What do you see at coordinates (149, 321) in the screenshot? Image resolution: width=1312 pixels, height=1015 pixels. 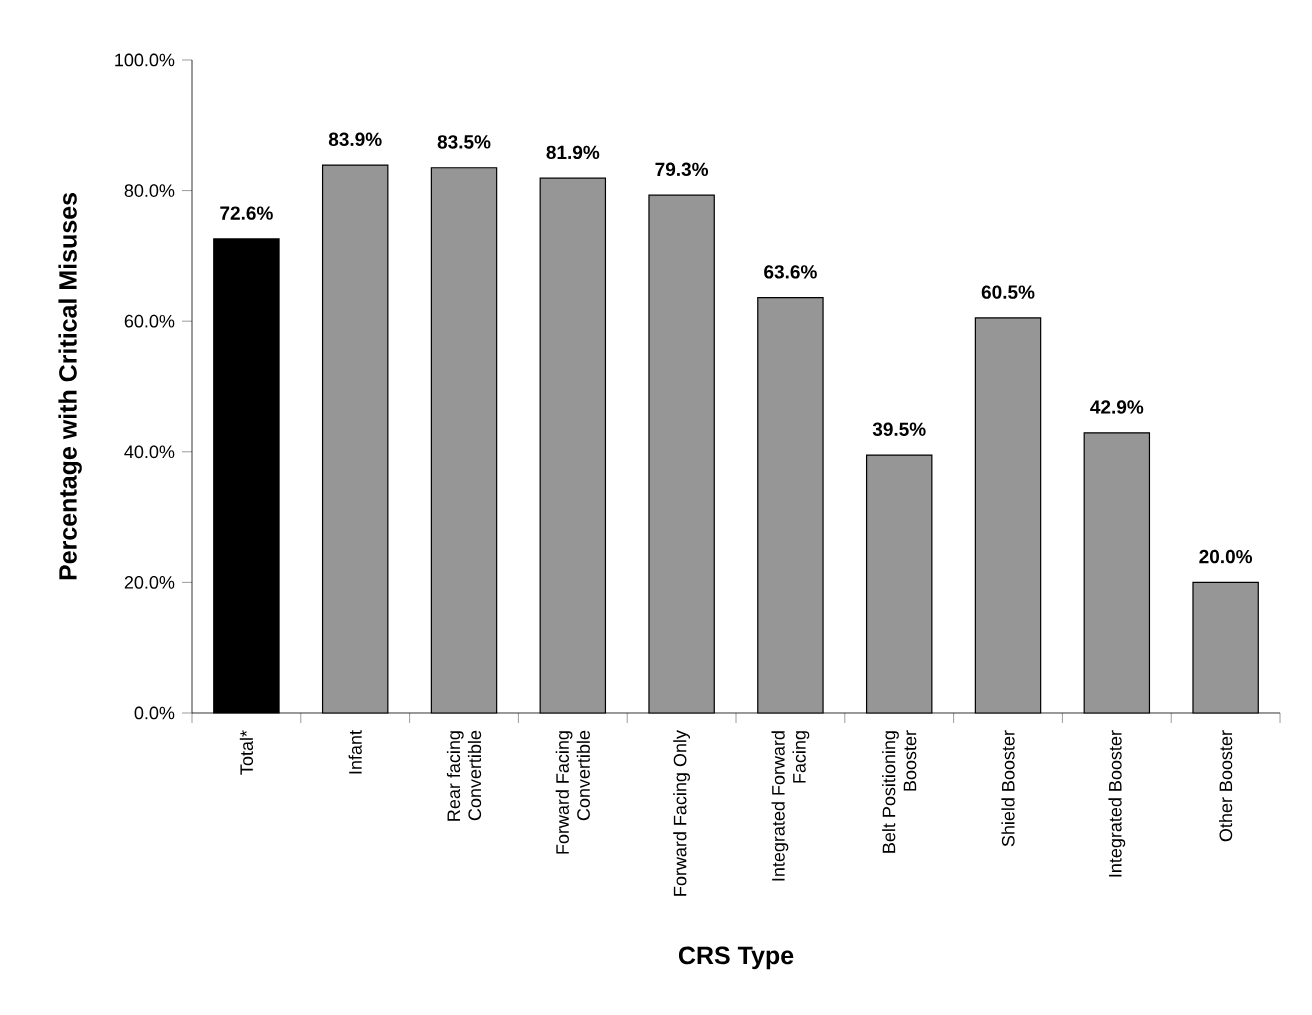 I see `y-tick-label: 60.0%` at bounding box center [149, 321].